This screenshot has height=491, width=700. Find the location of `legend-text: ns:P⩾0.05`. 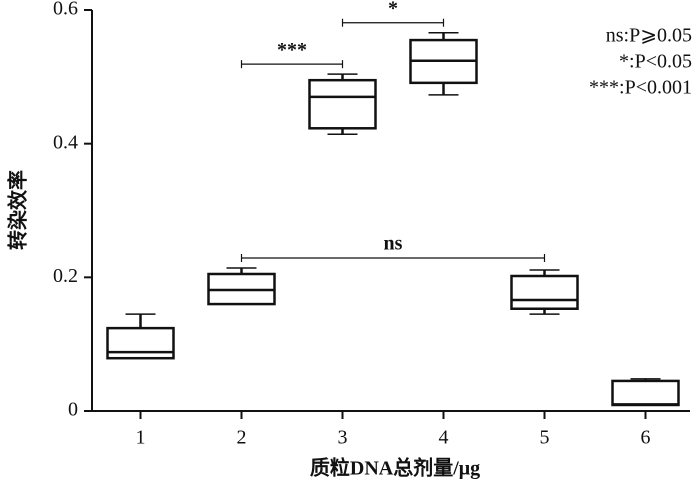

legend-text: ns:P⩾0.05 is located at coordinates (649, 36).